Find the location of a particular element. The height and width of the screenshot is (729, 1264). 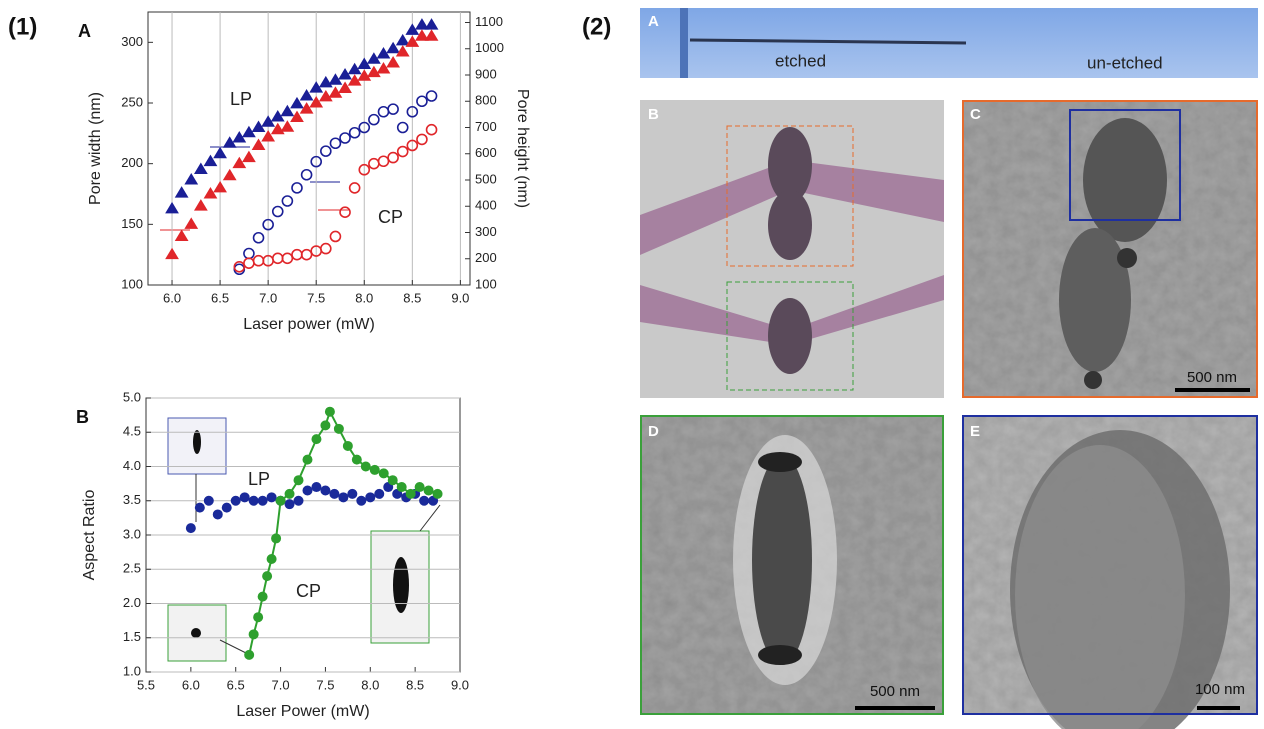

image-text: un-etched is located at coordinates (1125, 62).